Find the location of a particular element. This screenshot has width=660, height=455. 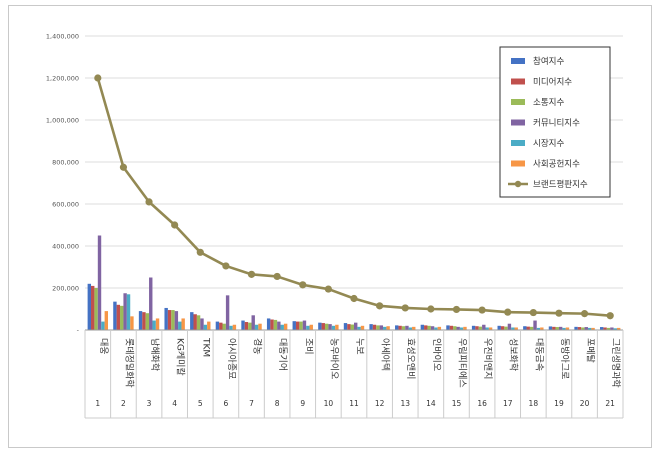

rank-label: 16 is located at coordinates (482, 403).